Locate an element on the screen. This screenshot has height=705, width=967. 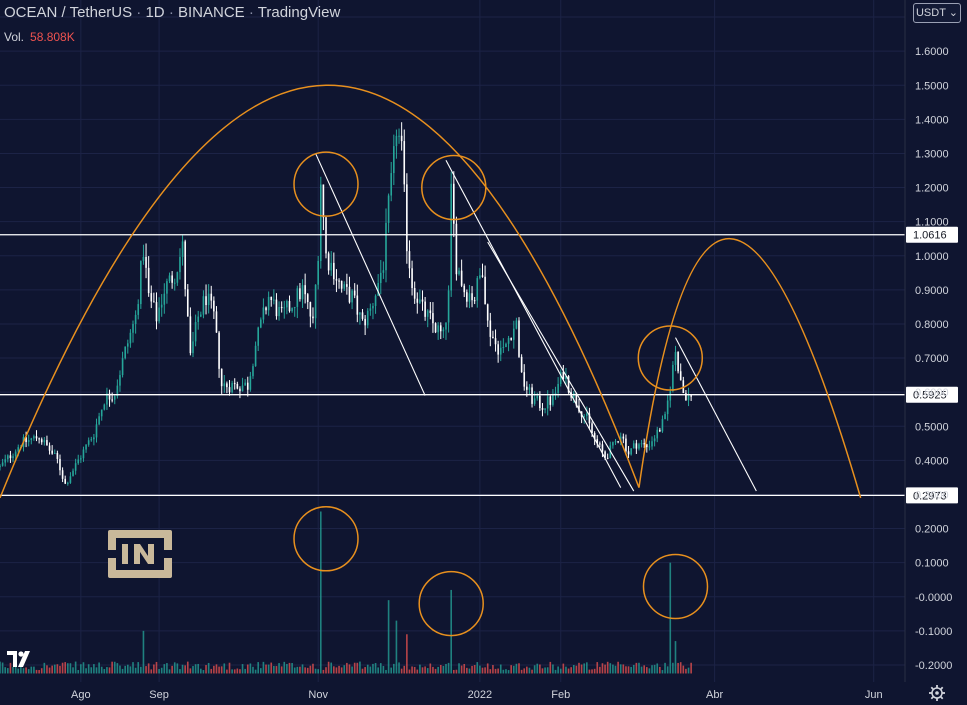
time-axis: Ago Sep Nov 2022 Feb Abr Jun is located at coordinates (477, 695).